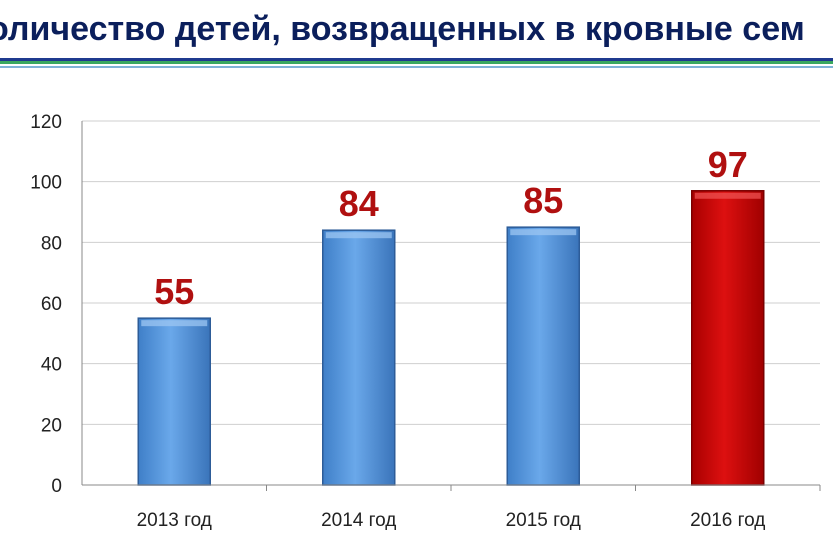 The width and height of the screenshot is (833, 556). What do you see at coordinates (56, 486) in the screenshot?
I see `y-tick-label: 0` at bounding box center [56, 486].